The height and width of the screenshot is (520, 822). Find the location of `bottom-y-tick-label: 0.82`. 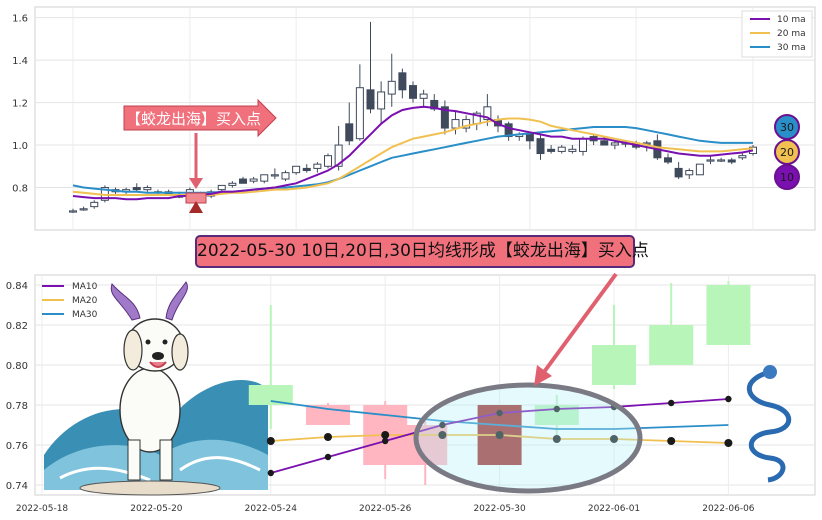

bottom-y-tick-label: 0.82 is located at coordinates (17, 326).